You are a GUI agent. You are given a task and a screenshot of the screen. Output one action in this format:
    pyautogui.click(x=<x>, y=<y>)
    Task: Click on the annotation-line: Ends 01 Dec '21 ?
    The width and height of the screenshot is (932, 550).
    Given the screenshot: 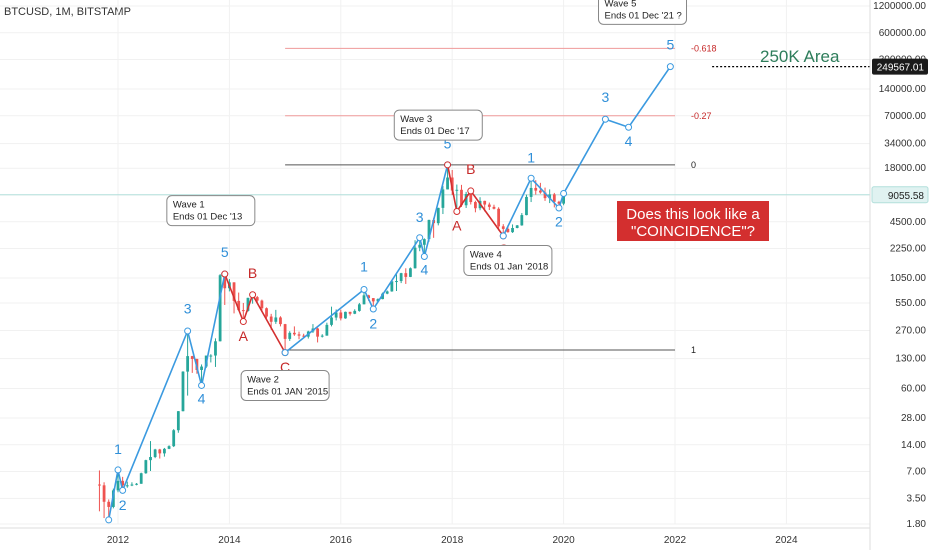 What is the action you would take?
    pyautogui.click(x=643, y=15)
    